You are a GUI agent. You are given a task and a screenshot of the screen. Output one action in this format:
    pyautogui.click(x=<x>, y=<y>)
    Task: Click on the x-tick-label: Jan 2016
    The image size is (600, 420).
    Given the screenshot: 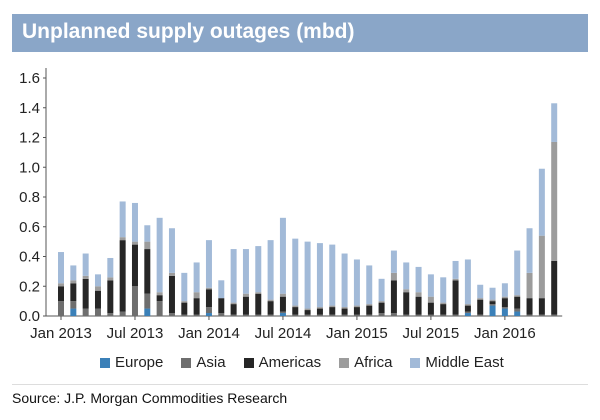 What is the action you would take?
    pyautogui.click(x=505, y=333)
    